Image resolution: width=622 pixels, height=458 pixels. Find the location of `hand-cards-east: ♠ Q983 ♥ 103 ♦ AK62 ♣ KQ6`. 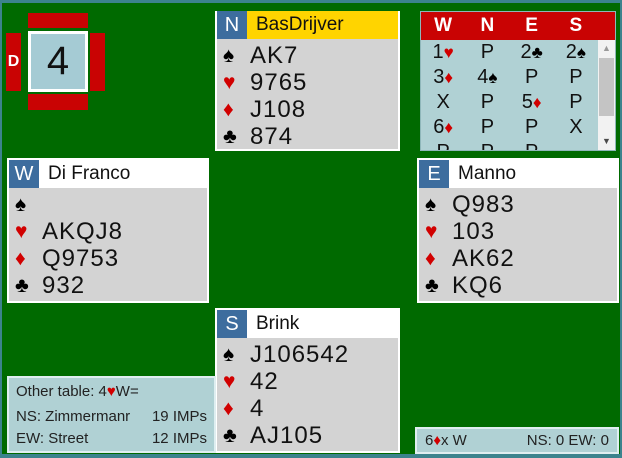

hand-cards-east: ♠ Q983 ♥ 103 ♦ AK62 ♣ KQ6 is located at coordinates (518, 243).